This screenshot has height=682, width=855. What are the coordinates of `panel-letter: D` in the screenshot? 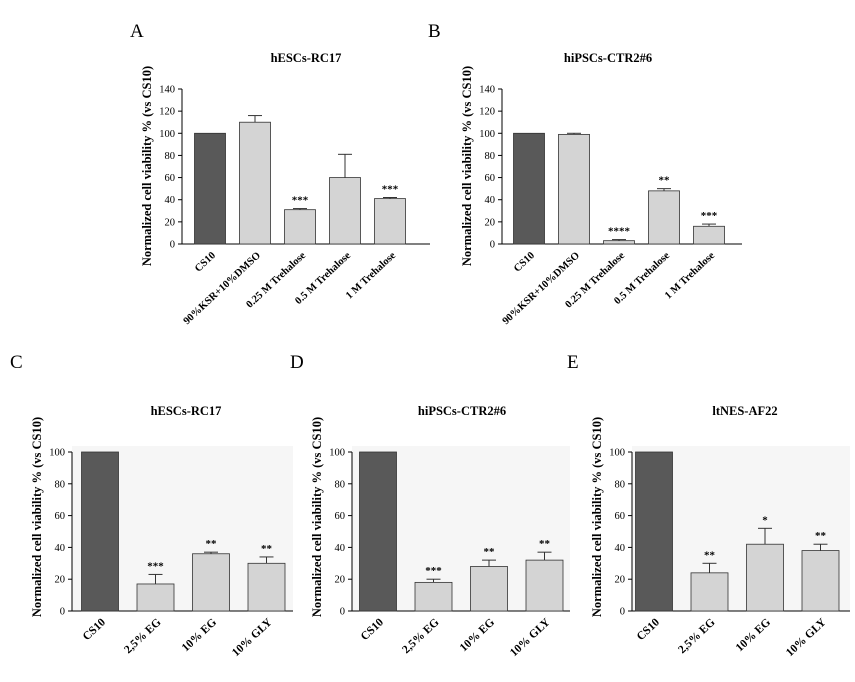 It's located at (297, 362).